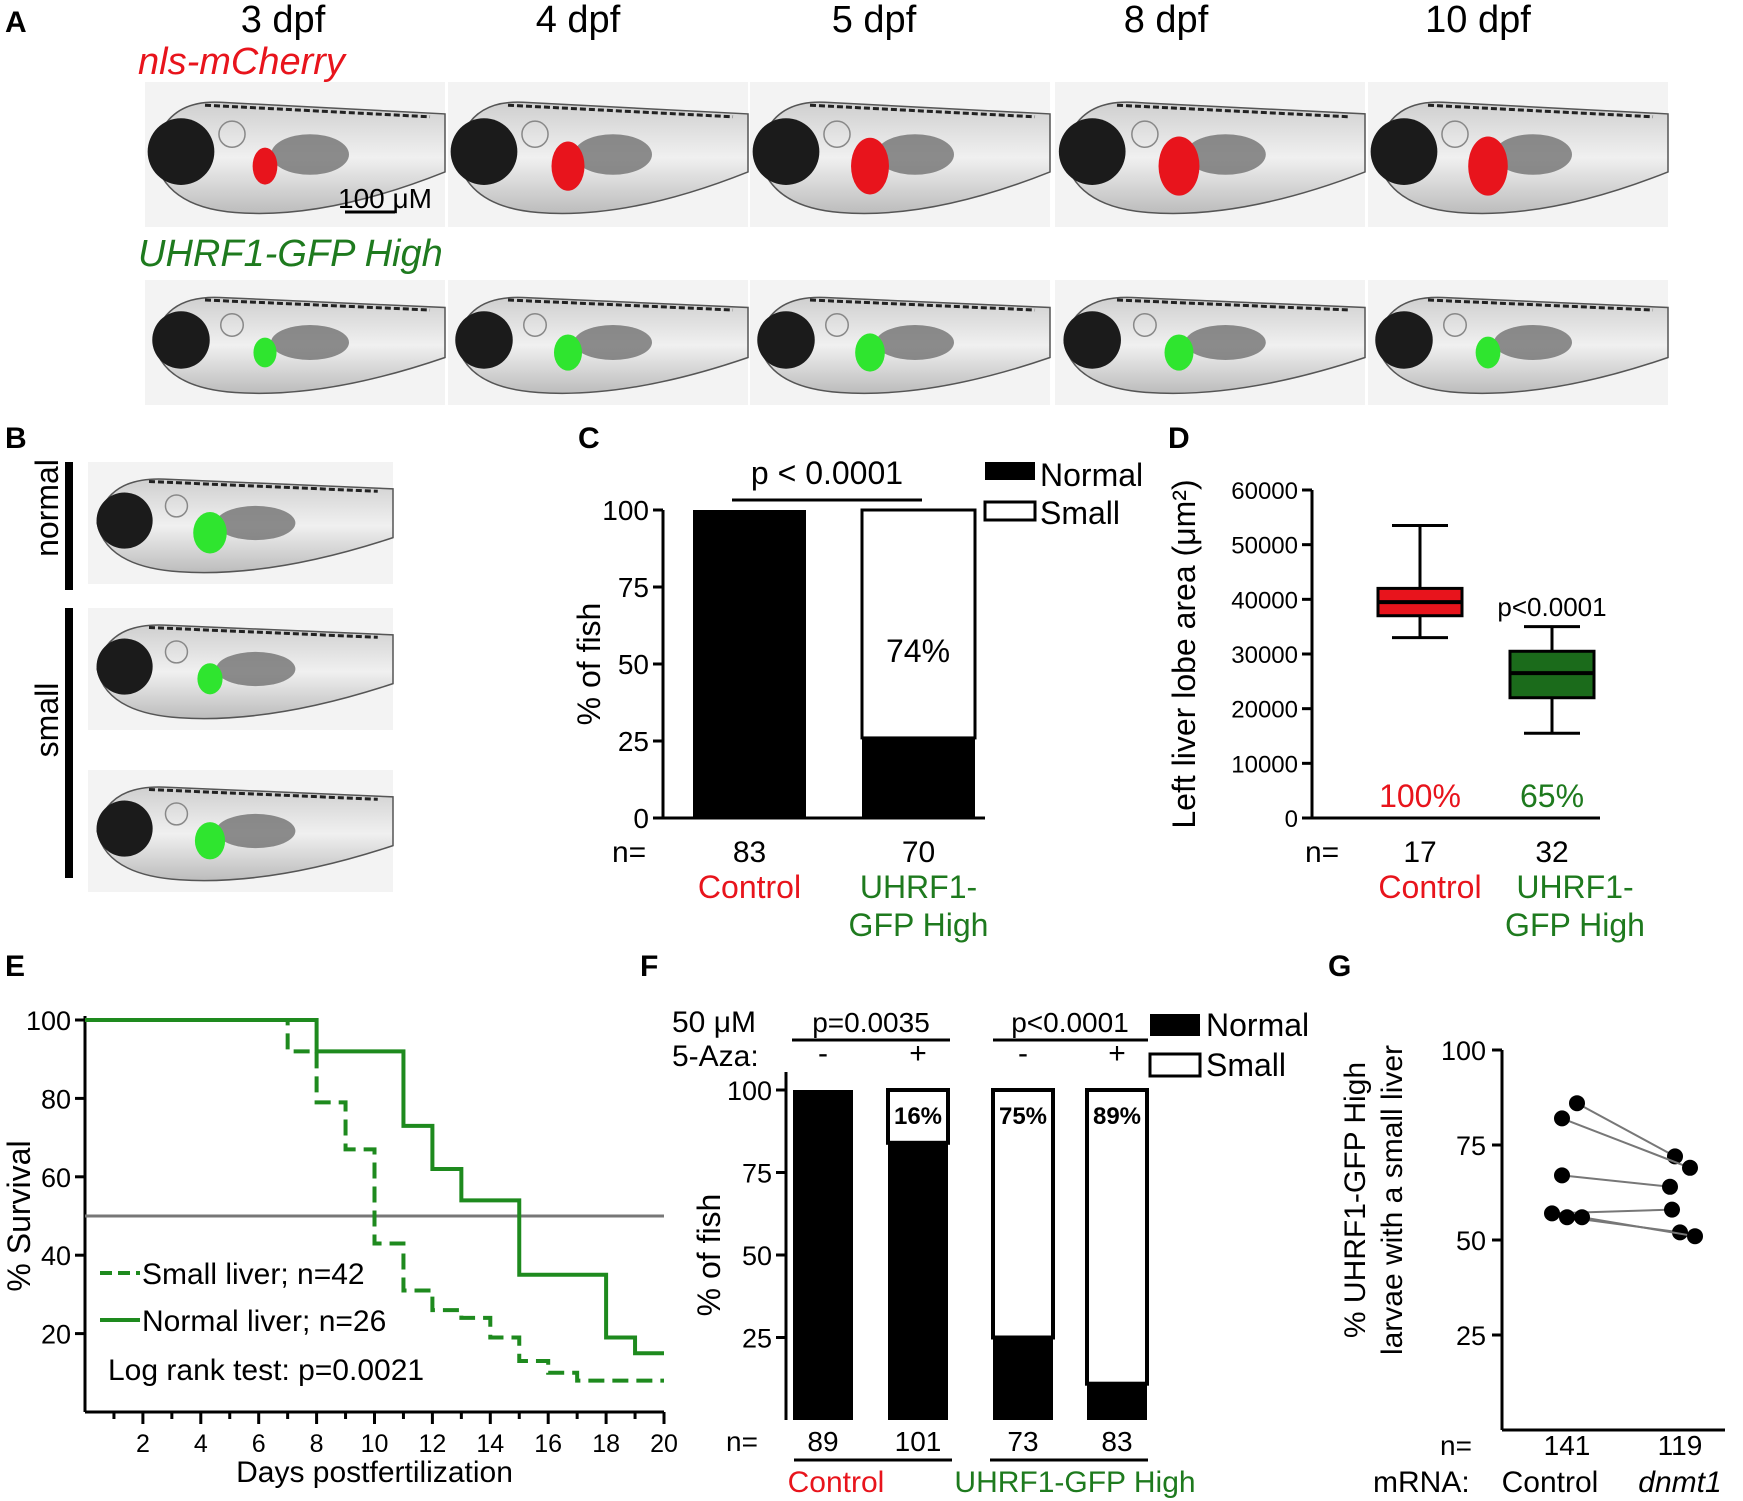 The image size is (1743, 1501). Describe the element at coordinates (1575, 925) in the screenshot. I see `group-label: GFP High` at that location.